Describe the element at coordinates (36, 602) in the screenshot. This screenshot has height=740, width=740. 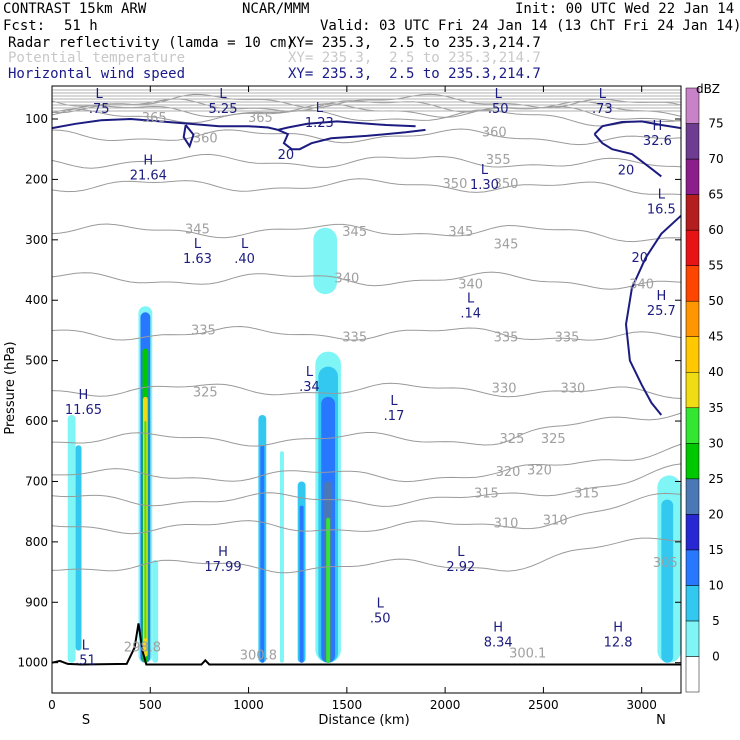
I see `y-tick-label: 900` at that location.